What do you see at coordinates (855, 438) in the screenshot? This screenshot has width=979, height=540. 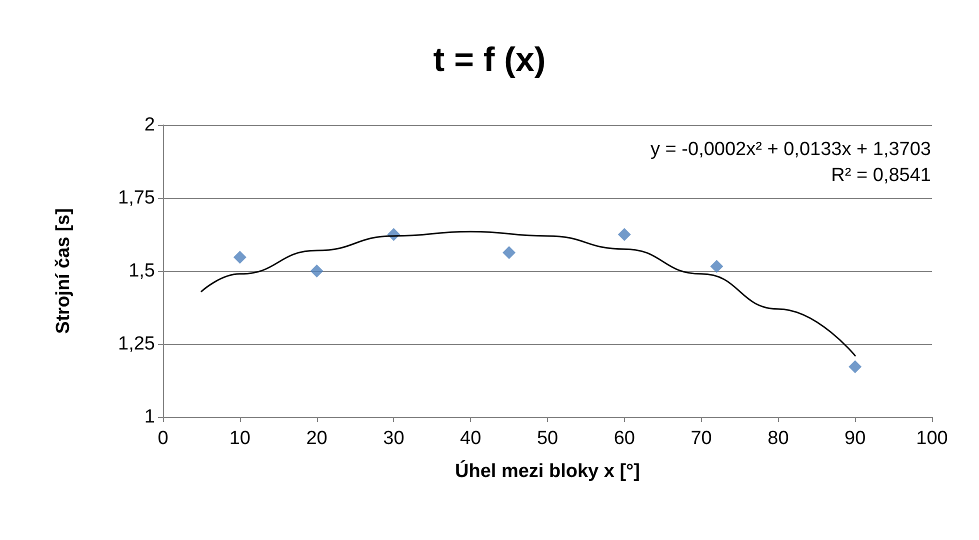 I see `x-tick-label: 90` at bounding box center [855, 438].